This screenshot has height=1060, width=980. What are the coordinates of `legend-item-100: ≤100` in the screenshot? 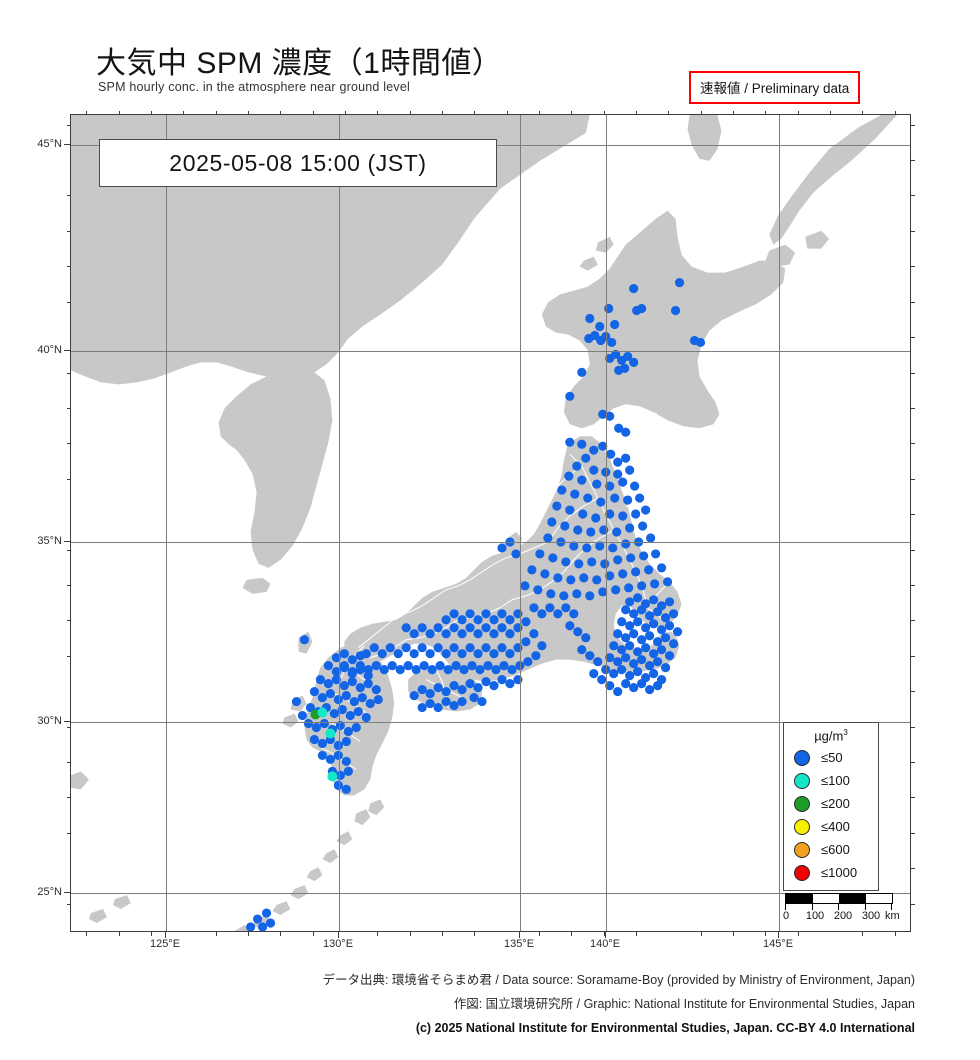 It's located at (831, 780).